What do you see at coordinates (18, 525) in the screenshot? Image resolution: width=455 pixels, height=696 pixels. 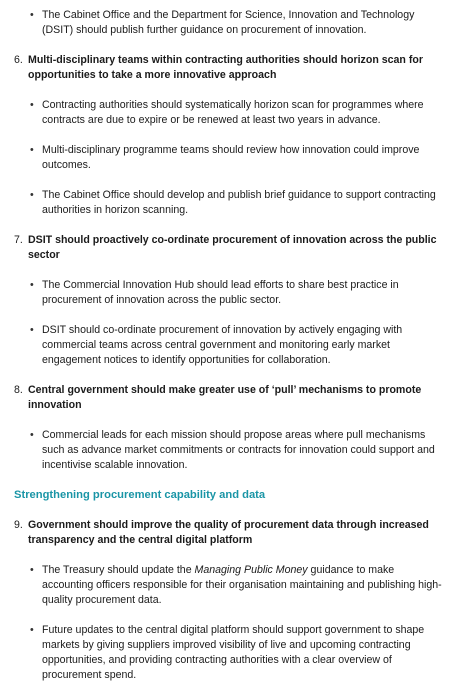 I see `item-number: 9.` at bounding box center [18, 525].